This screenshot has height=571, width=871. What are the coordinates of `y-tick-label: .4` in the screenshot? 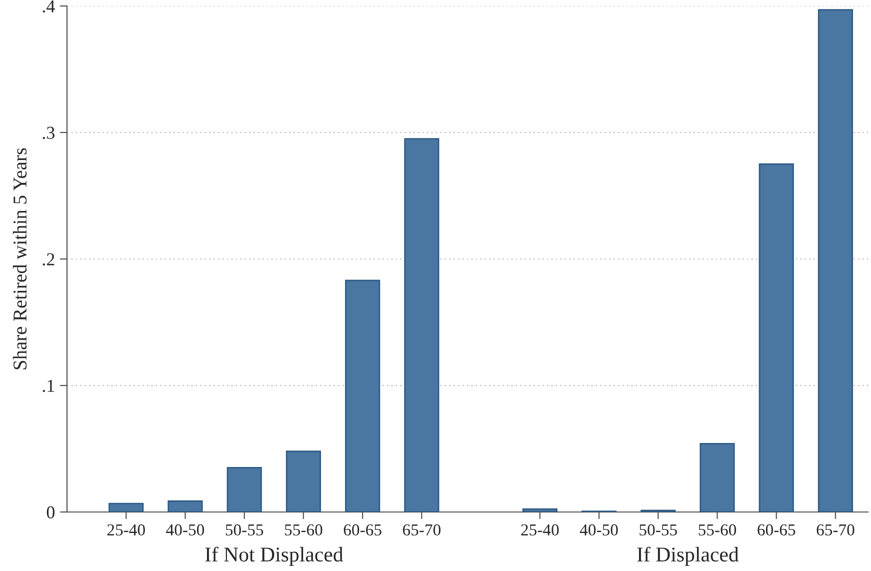 It's located at (48, 6).